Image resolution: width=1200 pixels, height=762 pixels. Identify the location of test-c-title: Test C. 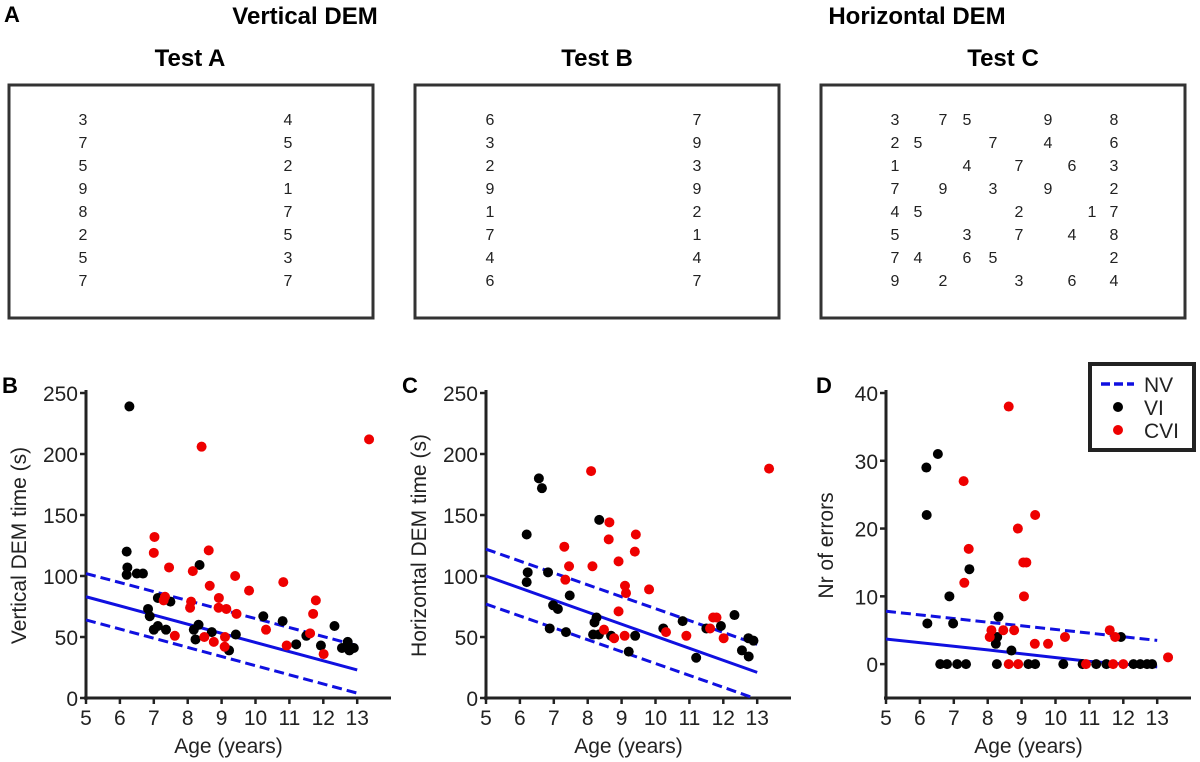
(1003, 58).